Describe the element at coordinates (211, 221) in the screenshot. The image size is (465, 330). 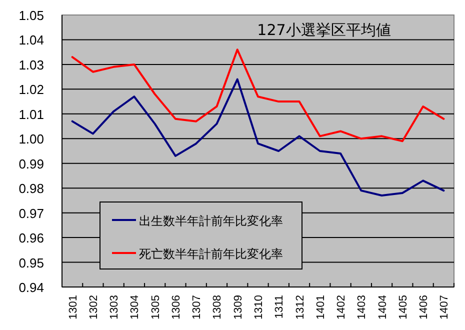
I see `legend-label: 出生数半年計前年比変化率` at that location.